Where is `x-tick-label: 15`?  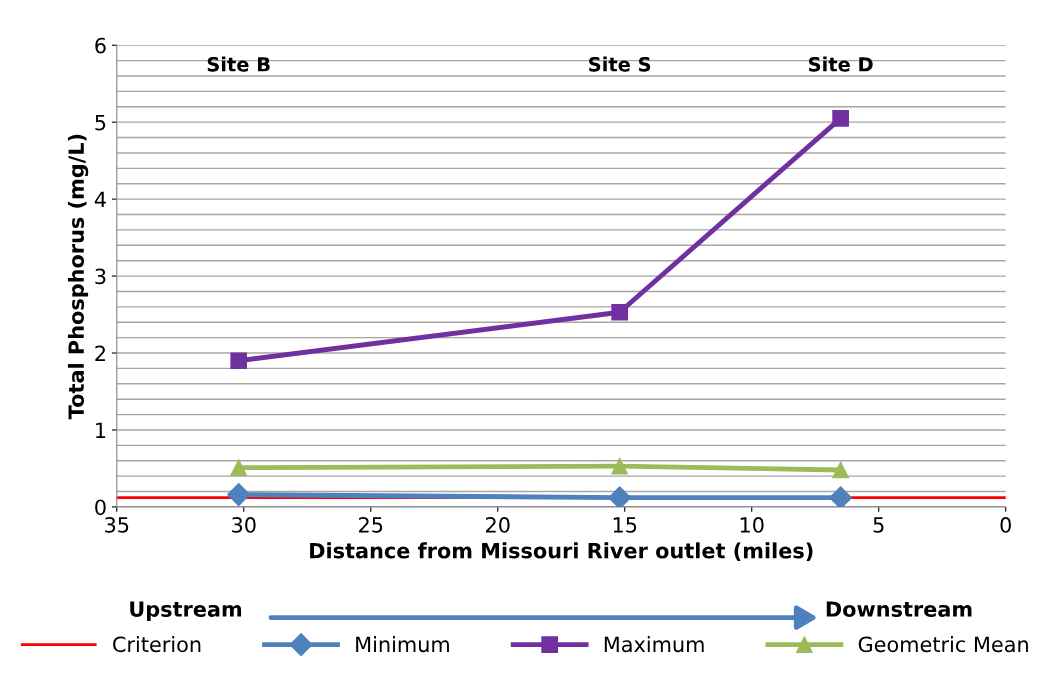 x-tick-label: 15 is located at coordinates (625, 525).